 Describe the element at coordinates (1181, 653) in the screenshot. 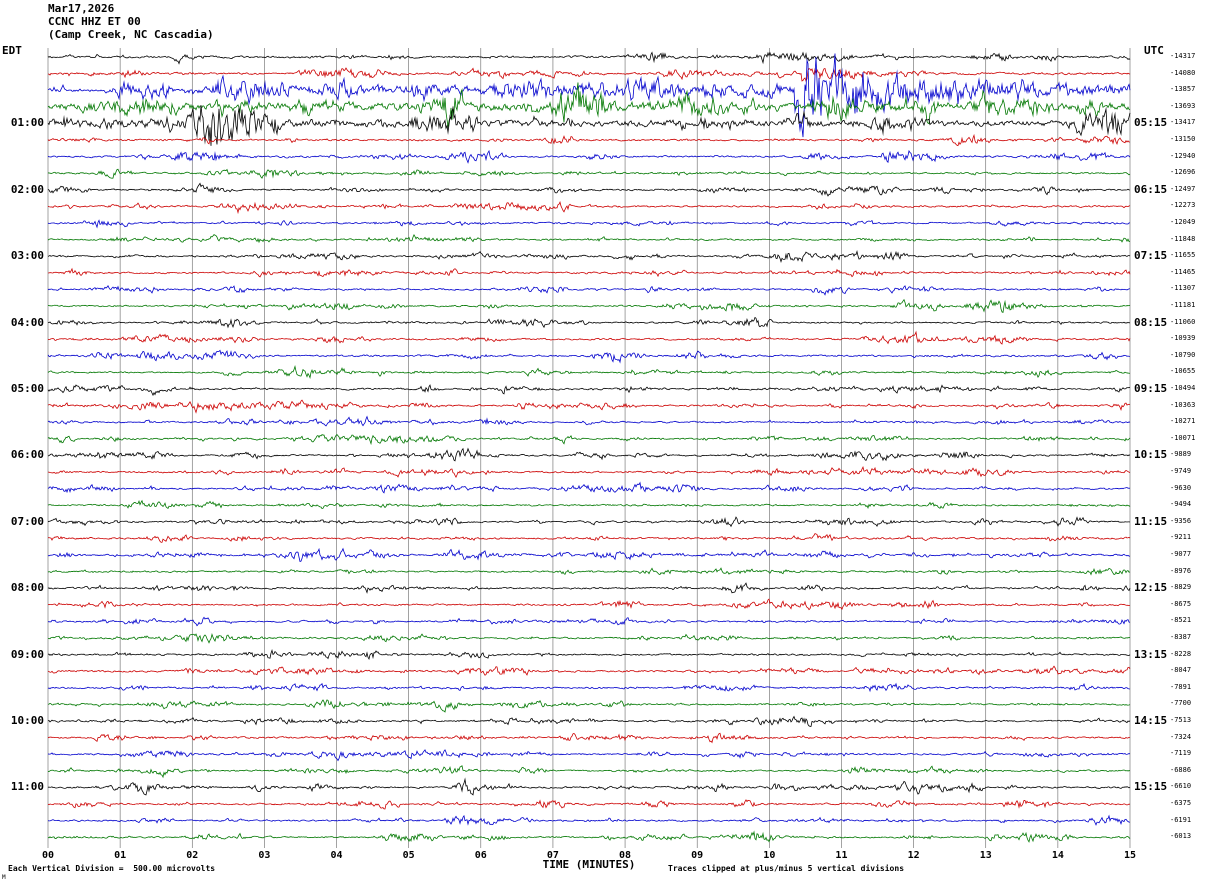

I see `trace-offset-value: -8228` at that location.